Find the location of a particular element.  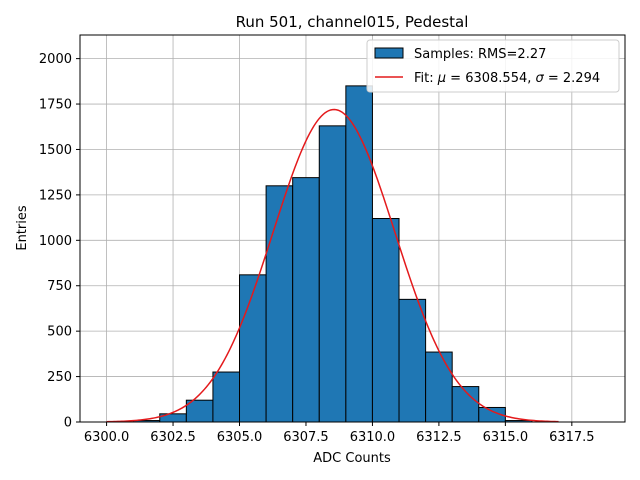

legend-fit-label: Fit: μ = 6308.554, σ = 2.294 is located at coordinates (507, 78).